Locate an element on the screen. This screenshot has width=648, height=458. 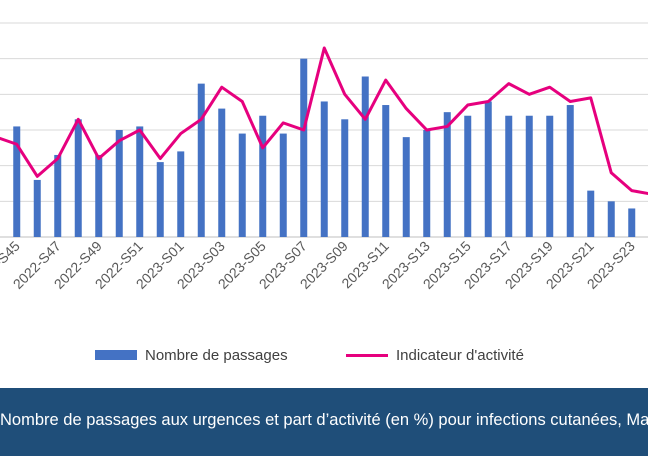
legend-item-indicateur: Indicateur d'activité is located at coordinates (435, 355).